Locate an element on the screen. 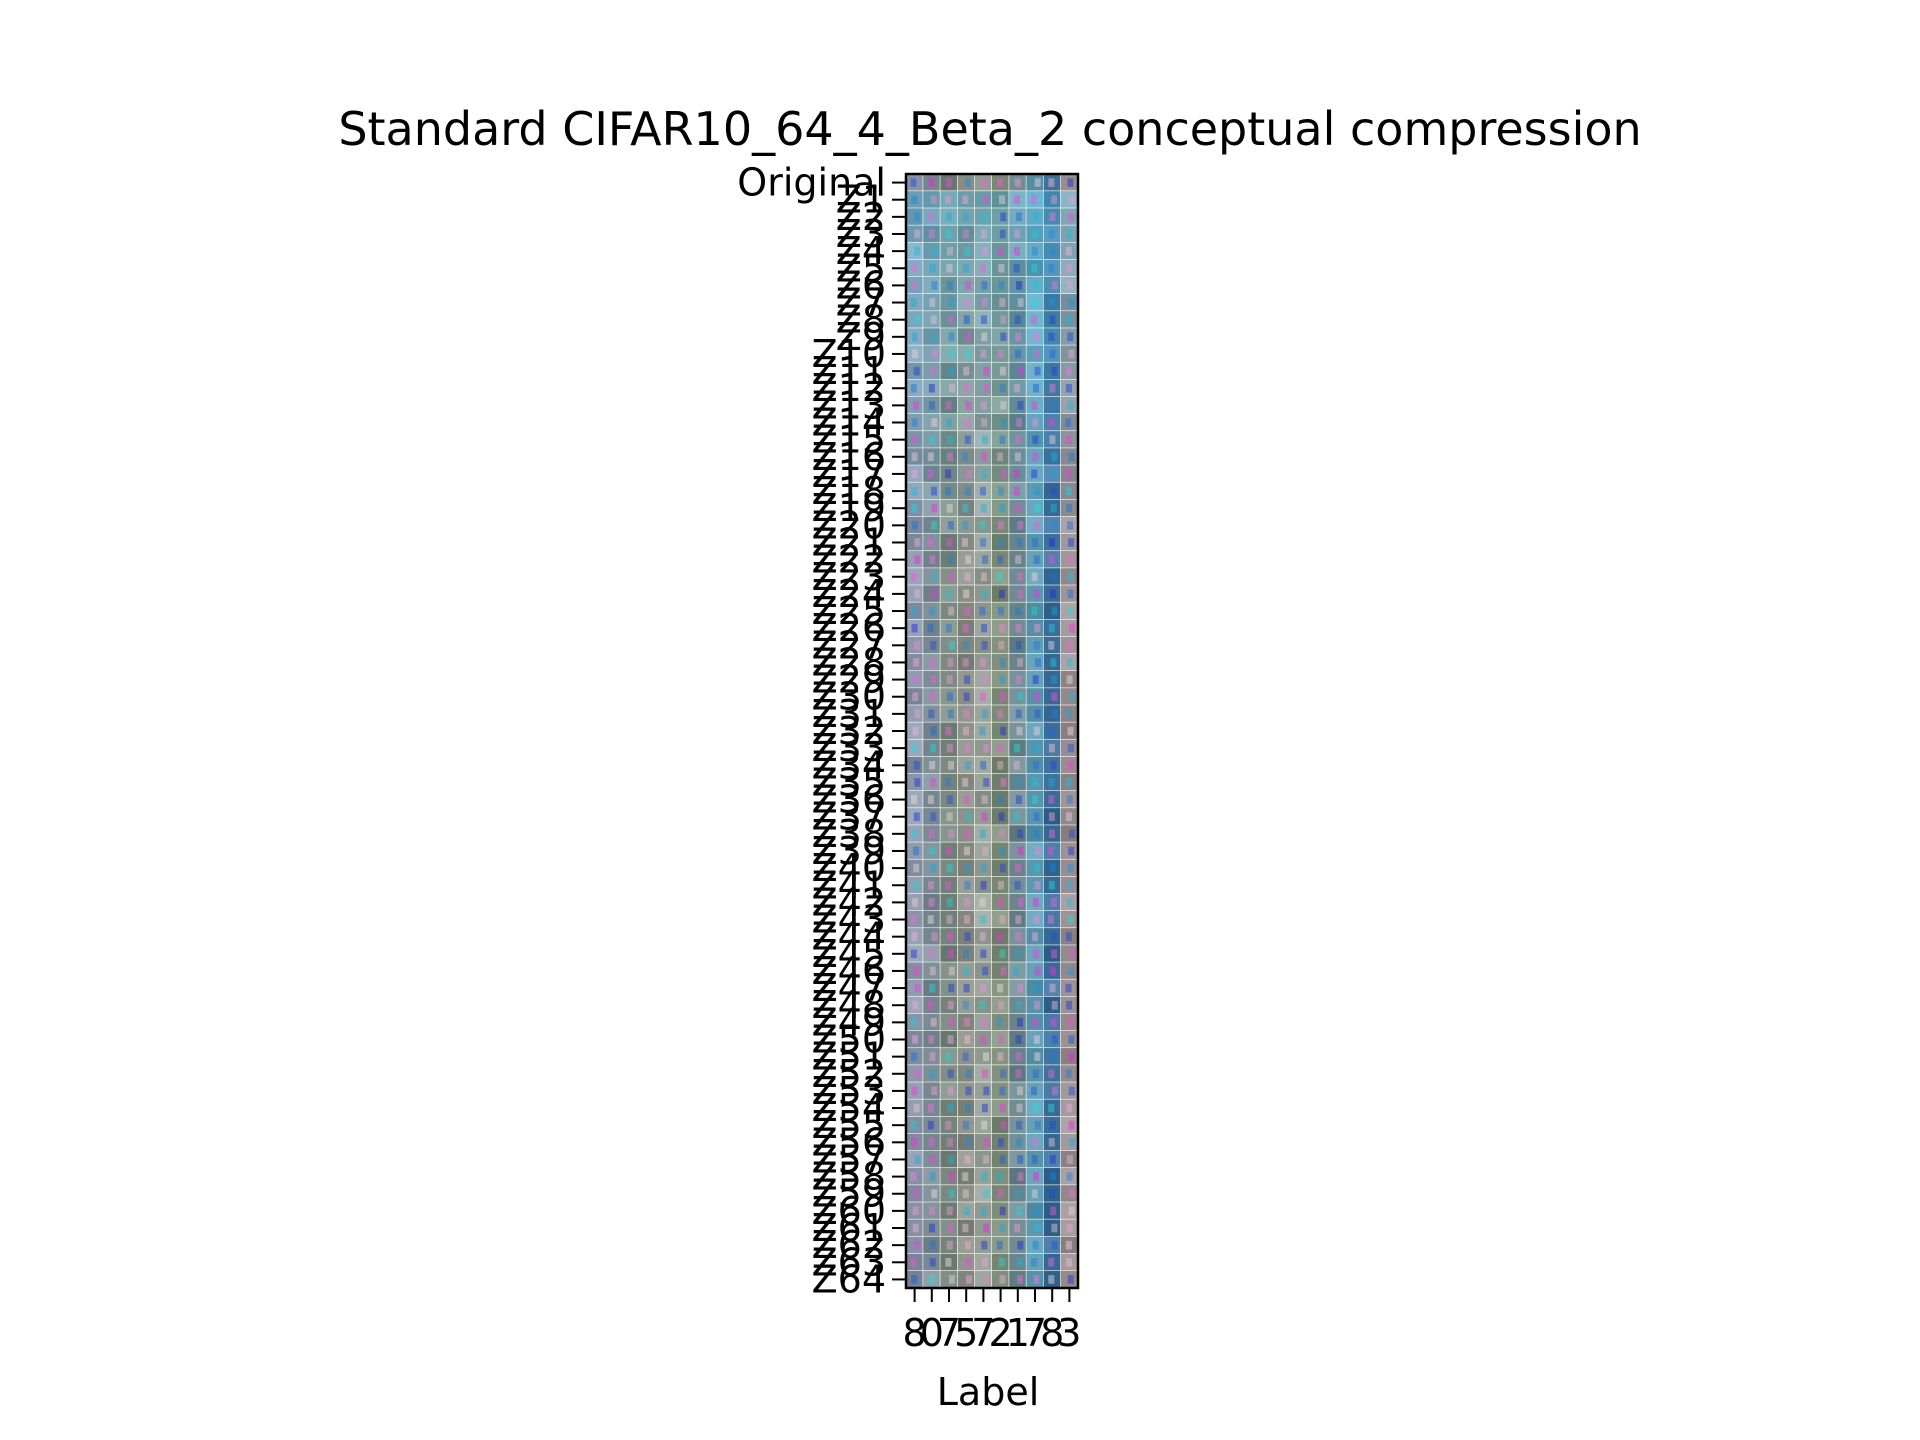 The width and height of the screenshot is (1920, 1440). y-tick-label: Z22 is located at coordinates (849, 560).